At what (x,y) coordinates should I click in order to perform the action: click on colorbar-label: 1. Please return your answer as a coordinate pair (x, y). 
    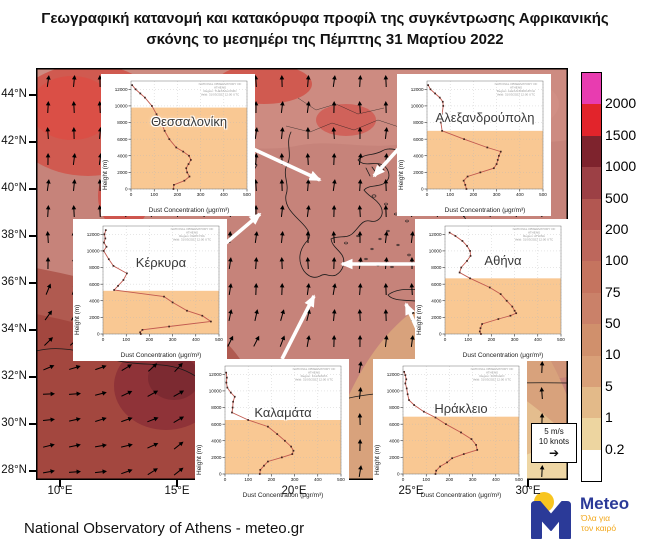
    Looking at the image, I should click on (609, 417).